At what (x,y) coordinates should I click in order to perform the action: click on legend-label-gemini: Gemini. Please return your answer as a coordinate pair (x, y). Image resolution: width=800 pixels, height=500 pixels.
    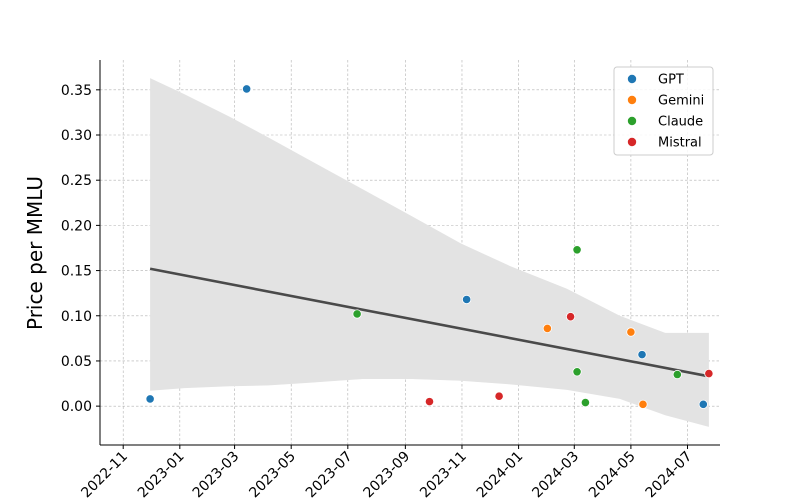
    Looking at the image, I should click on (681, 101).